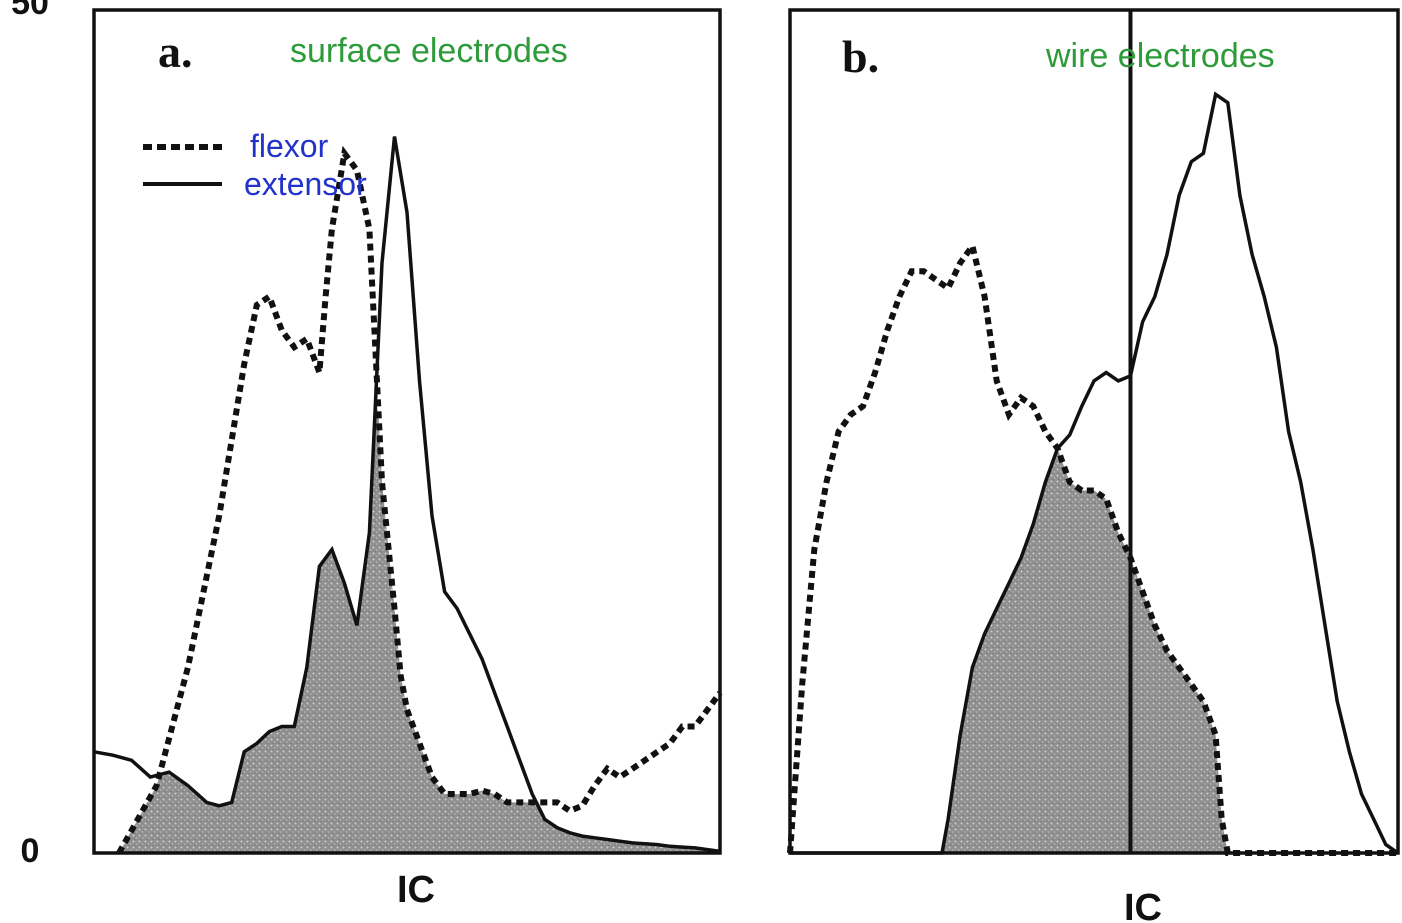  What do you see at coordinates (30, 851) in the screenshot?
I see `y-tick-label-bottom: 0` at bounding box center [30, 851].